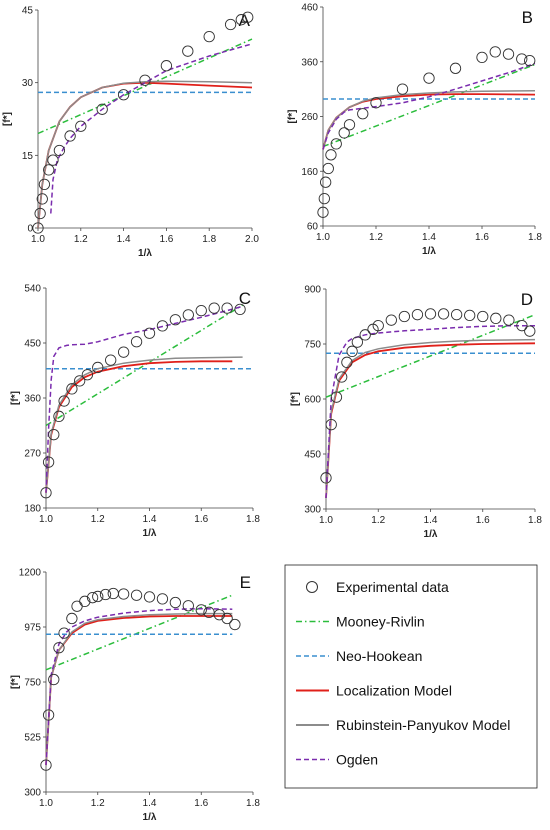 This screenshot has height=830, width=550. What do you see at coordinates (377, 587) in the screenshot?
I see `legend-item: Experimental data` at bounding box center [377, 587].